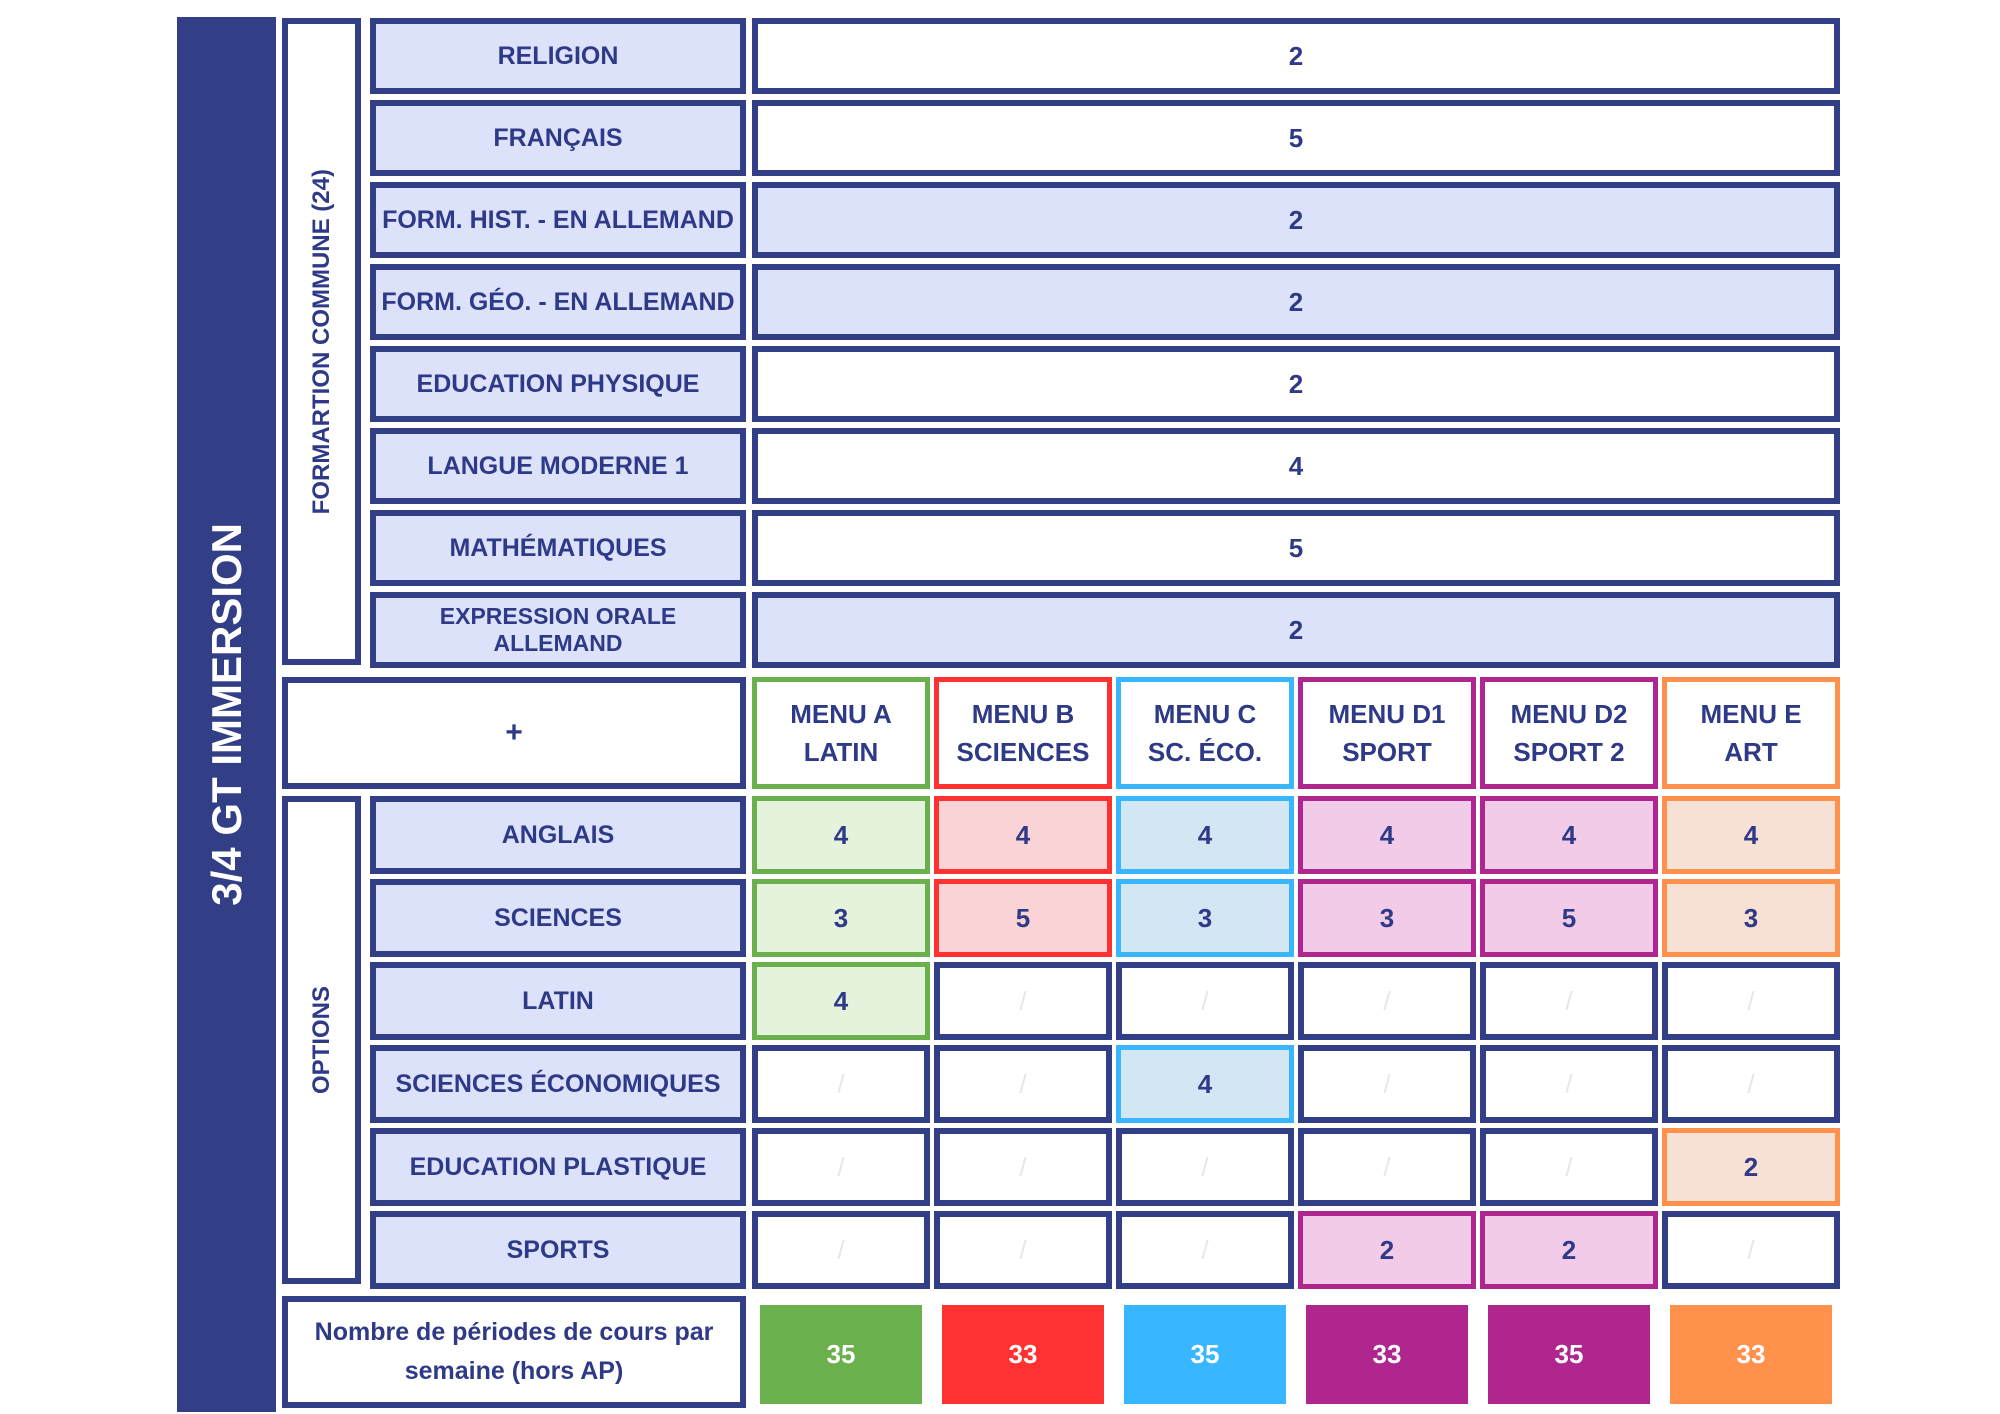  What do you see at coordinates (558, 835) in the screenshot?
I see `option-subject-cell: ANGLAIS` at bounding box center [558, 835].